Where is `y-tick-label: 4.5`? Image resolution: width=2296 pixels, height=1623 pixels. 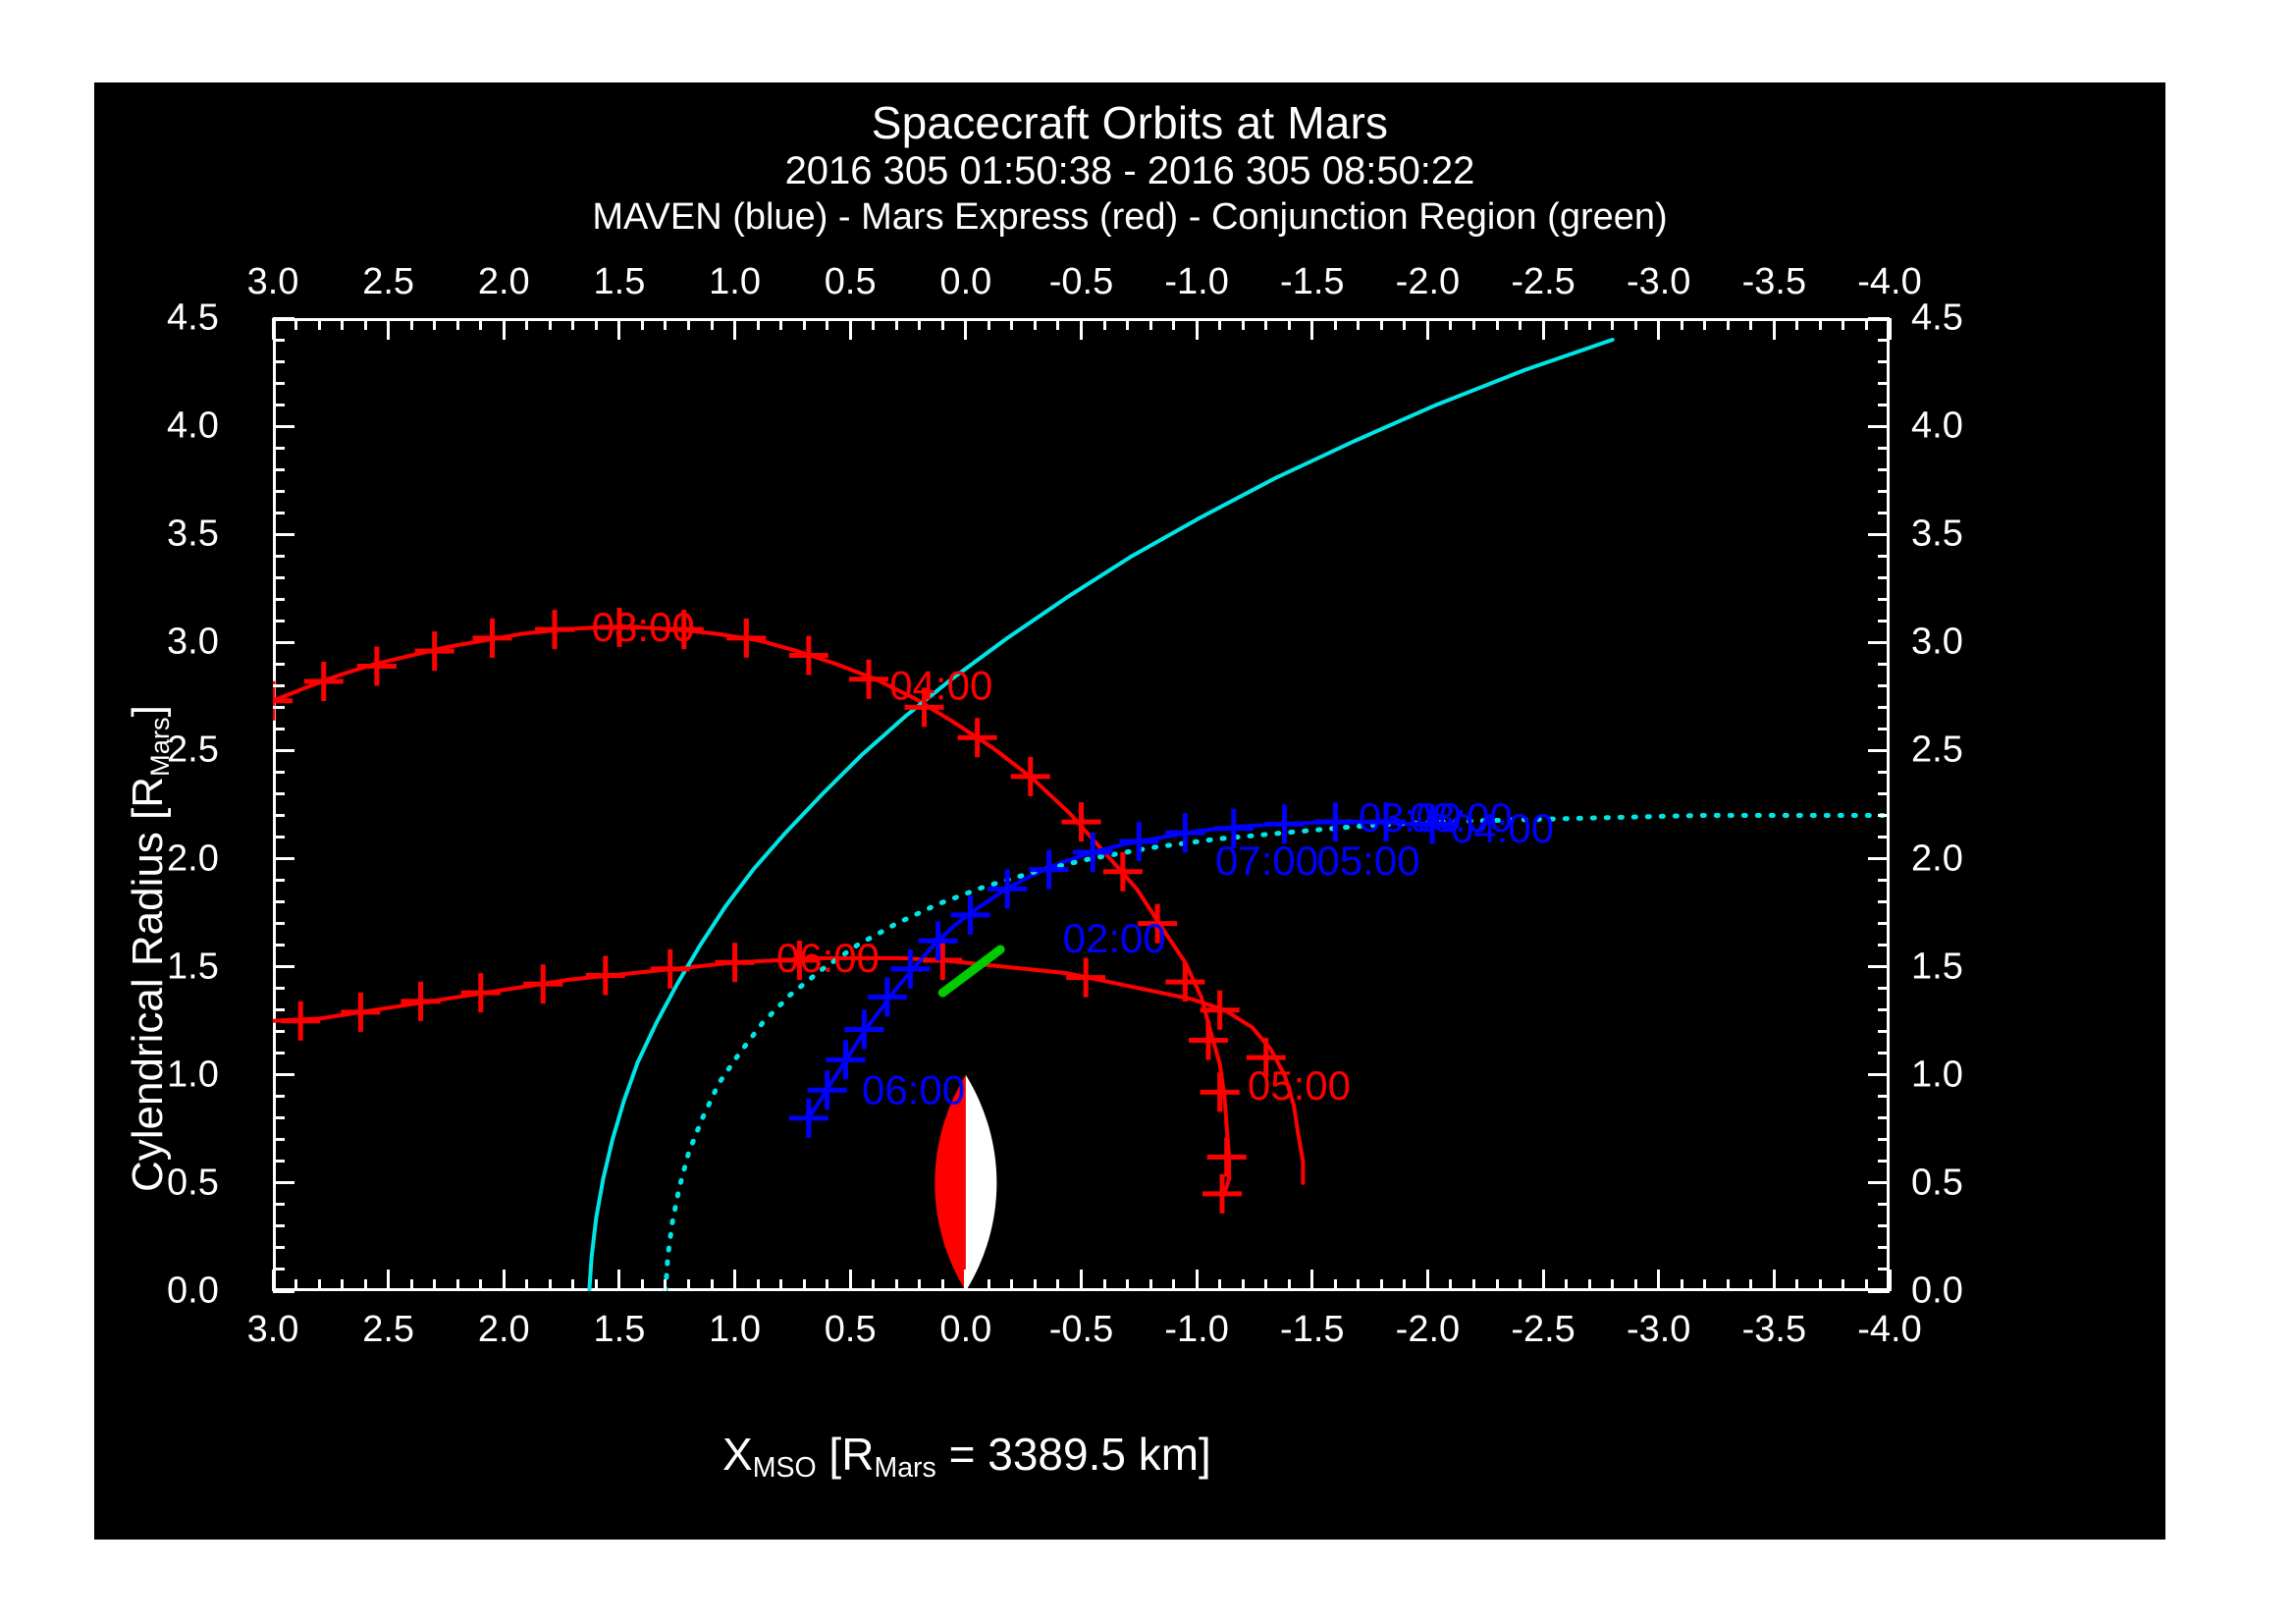 y-tick-label: 4.5 is located at coordinates (1937, 318).